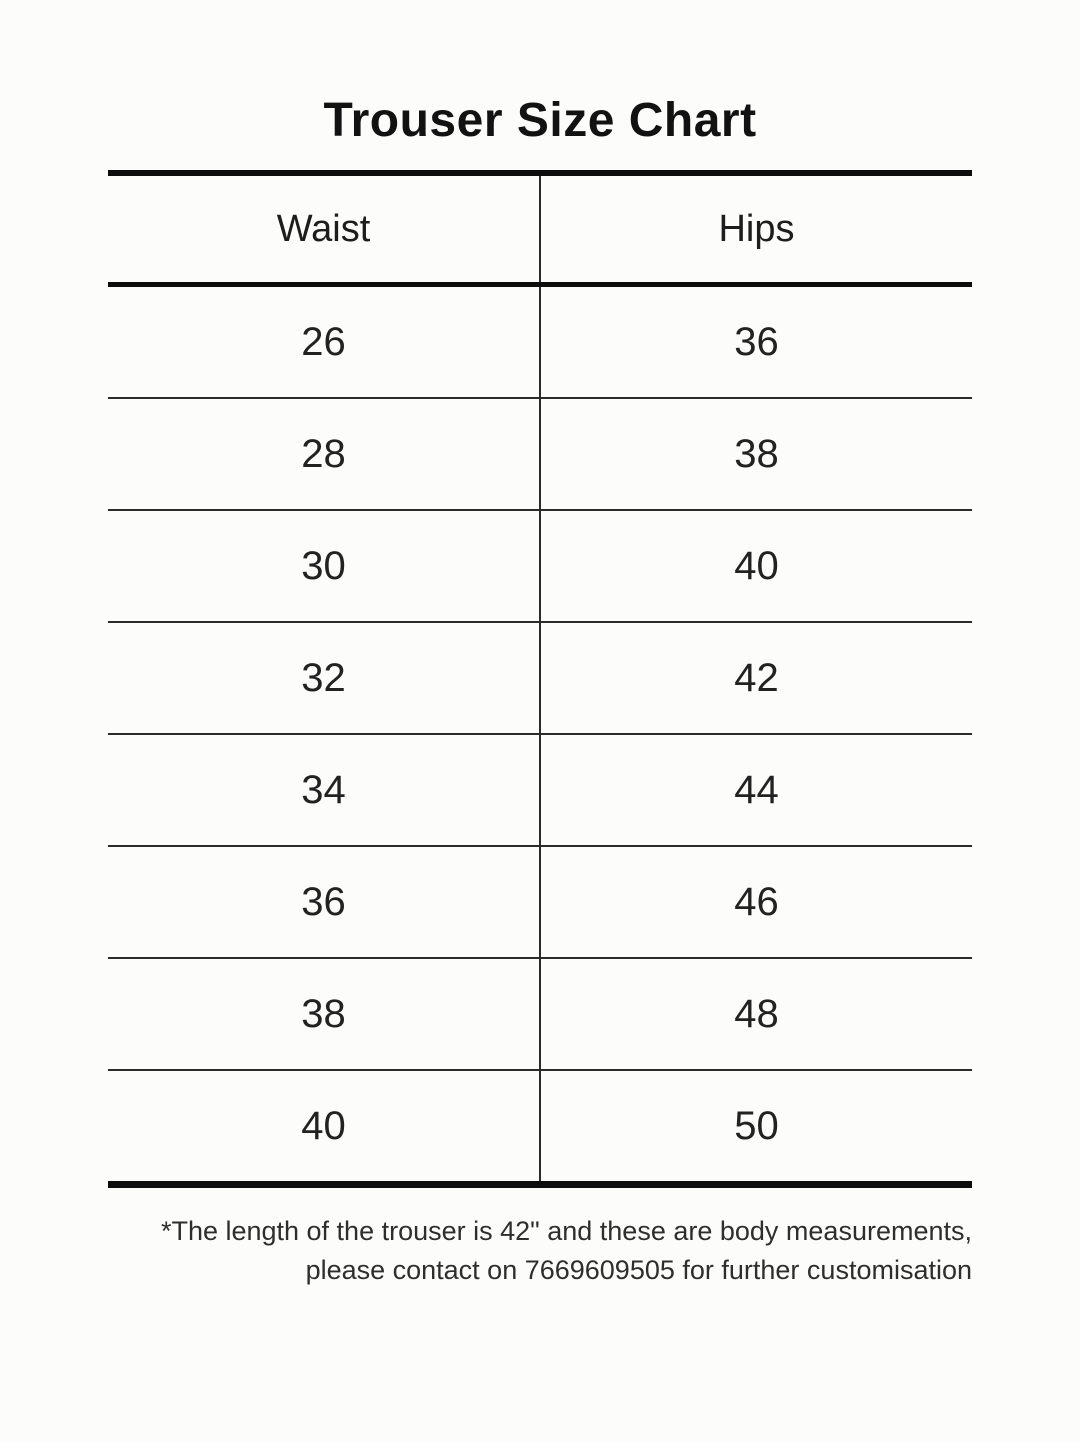 The height and width of the screenshot is (1442, 1080). I want to click on table-row: 38 48, so click(540, 1014).